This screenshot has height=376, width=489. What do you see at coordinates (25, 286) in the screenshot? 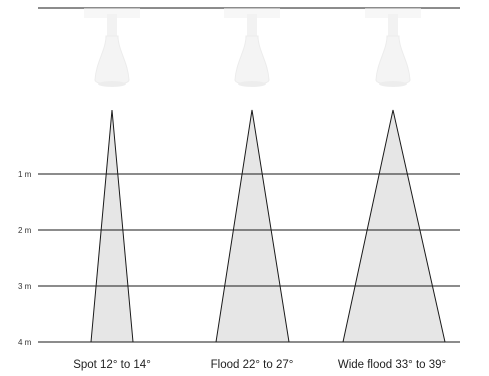
I see `depth-label-3m: 3 m` at bounding box center [25, 286].